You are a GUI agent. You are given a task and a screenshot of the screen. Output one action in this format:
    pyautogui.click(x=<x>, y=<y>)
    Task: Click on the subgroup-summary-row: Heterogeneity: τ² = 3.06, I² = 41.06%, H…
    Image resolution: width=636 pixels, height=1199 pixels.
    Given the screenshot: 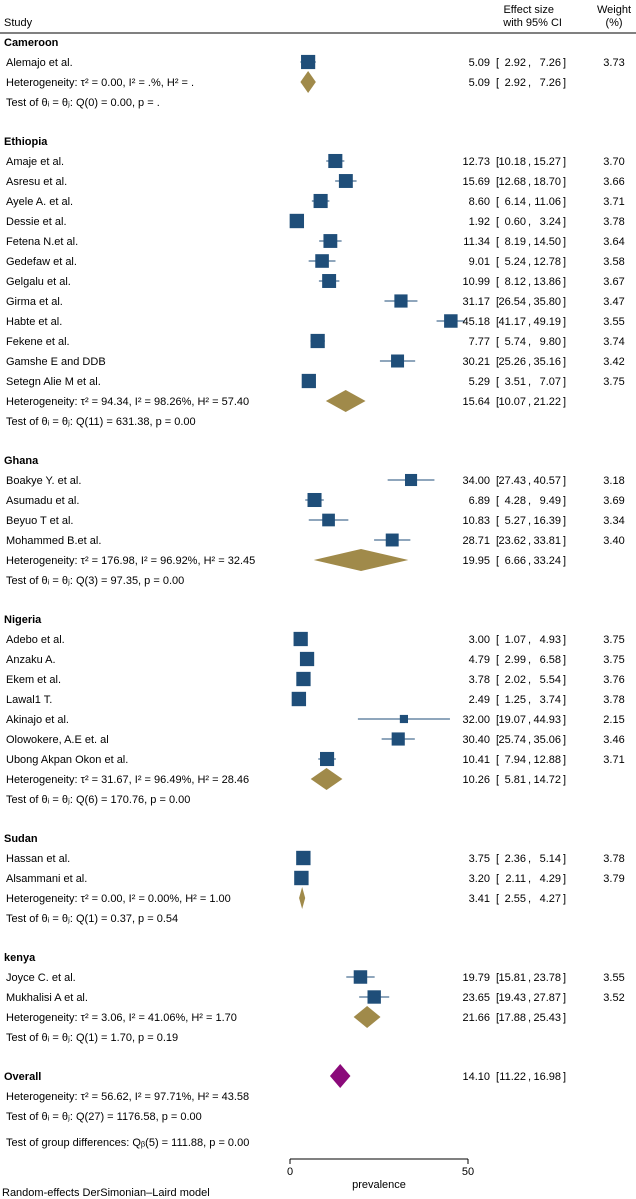 What is the action you would take?
    pyautogui.click(x=286, y=1017)
    